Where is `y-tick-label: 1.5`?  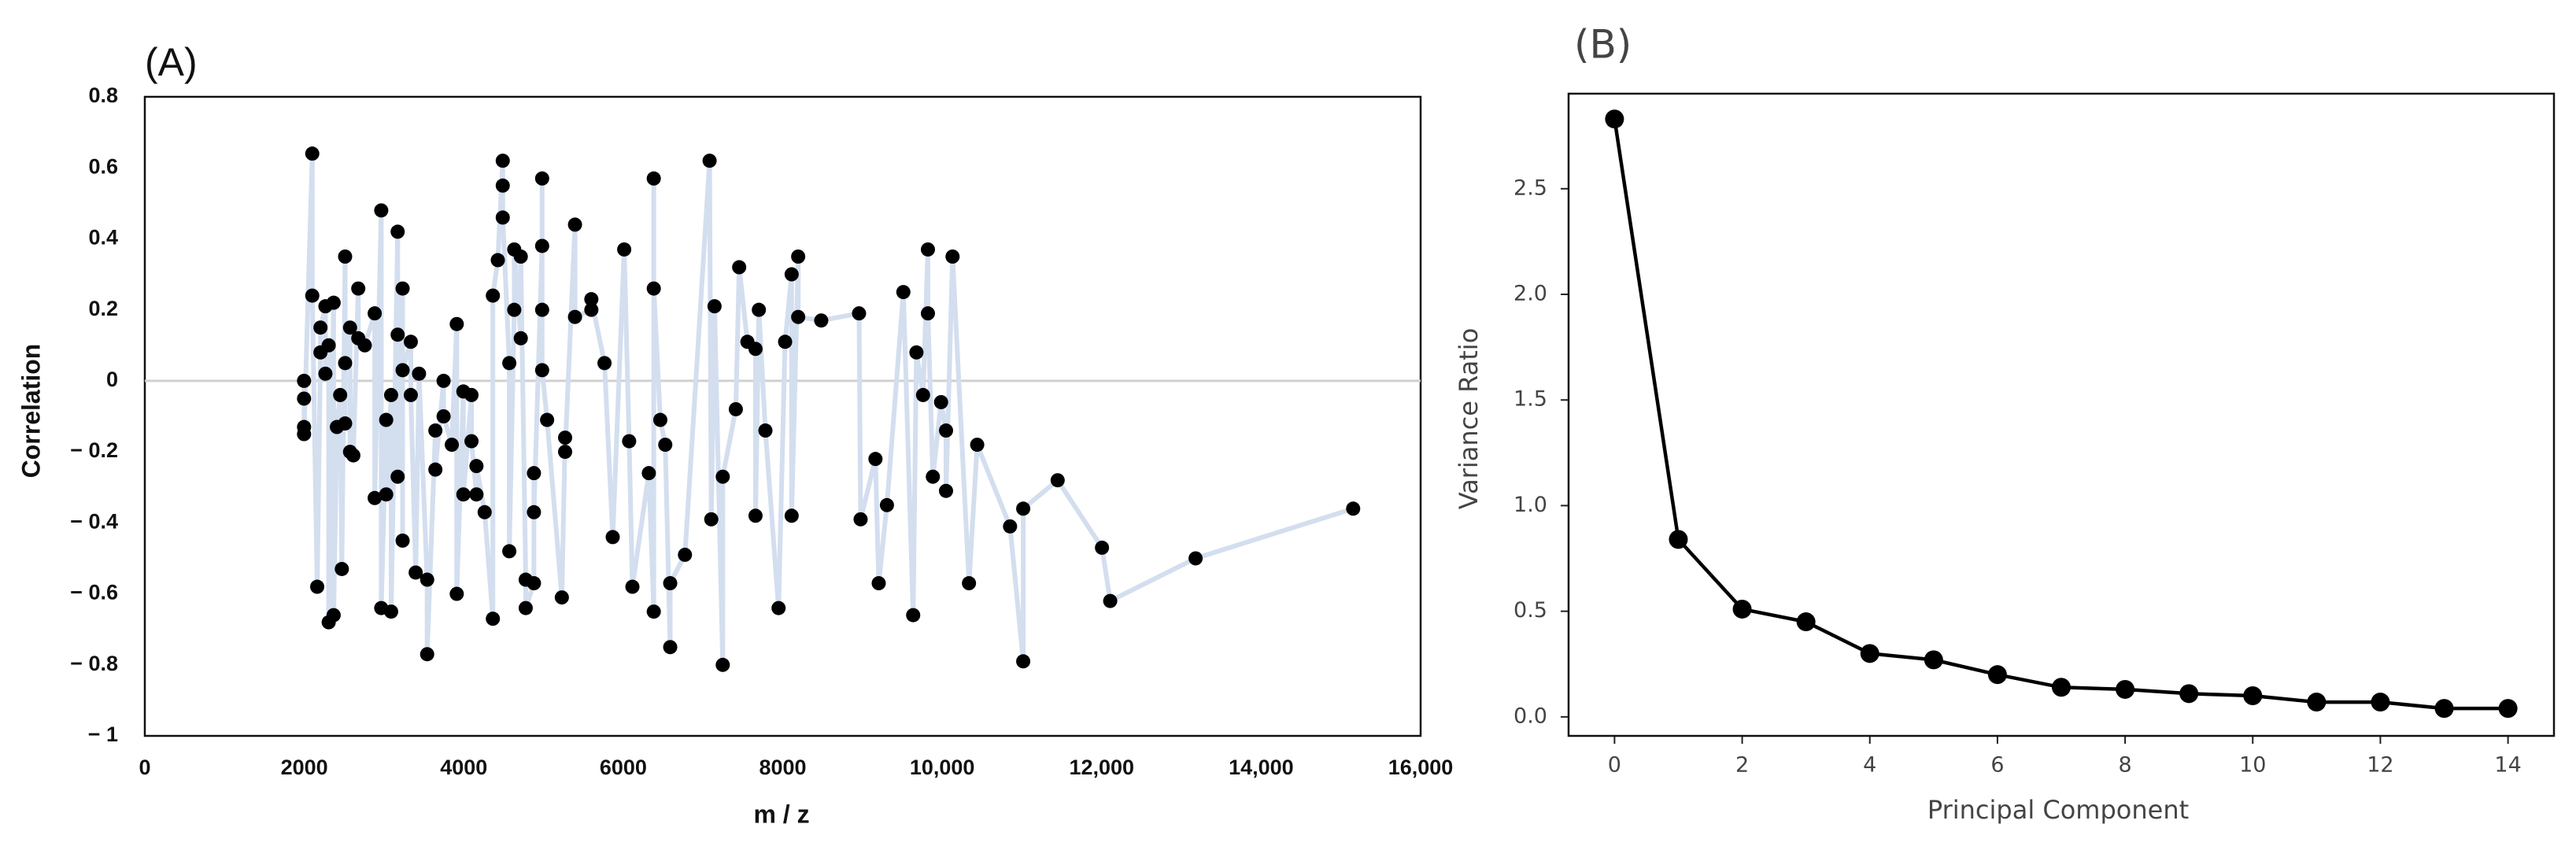 y-tick-label: 1.5 is located at coordinates (1530, 399).